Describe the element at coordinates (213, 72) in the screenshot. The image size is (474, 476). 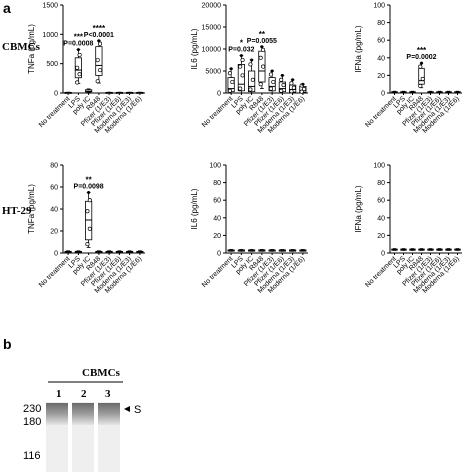
I see `y-tick-label: 5000` at that location.